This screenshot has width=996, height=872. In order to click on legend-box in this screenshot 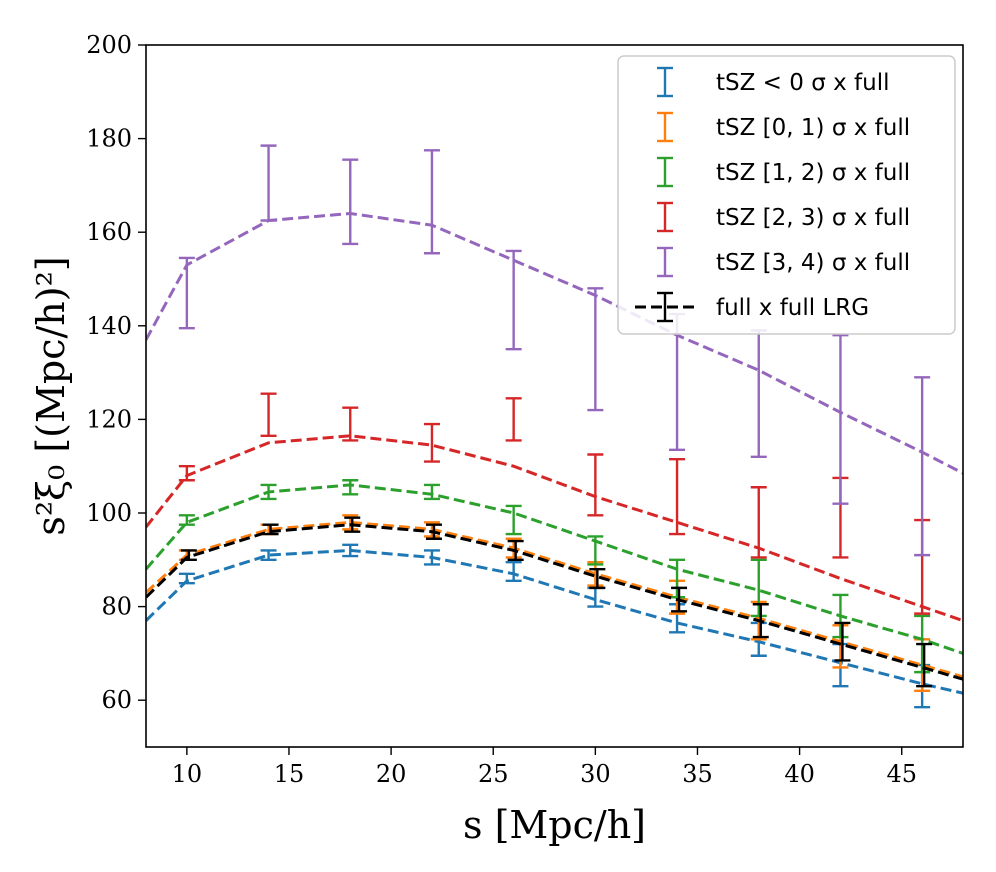, I will do `click(786, 195)`.